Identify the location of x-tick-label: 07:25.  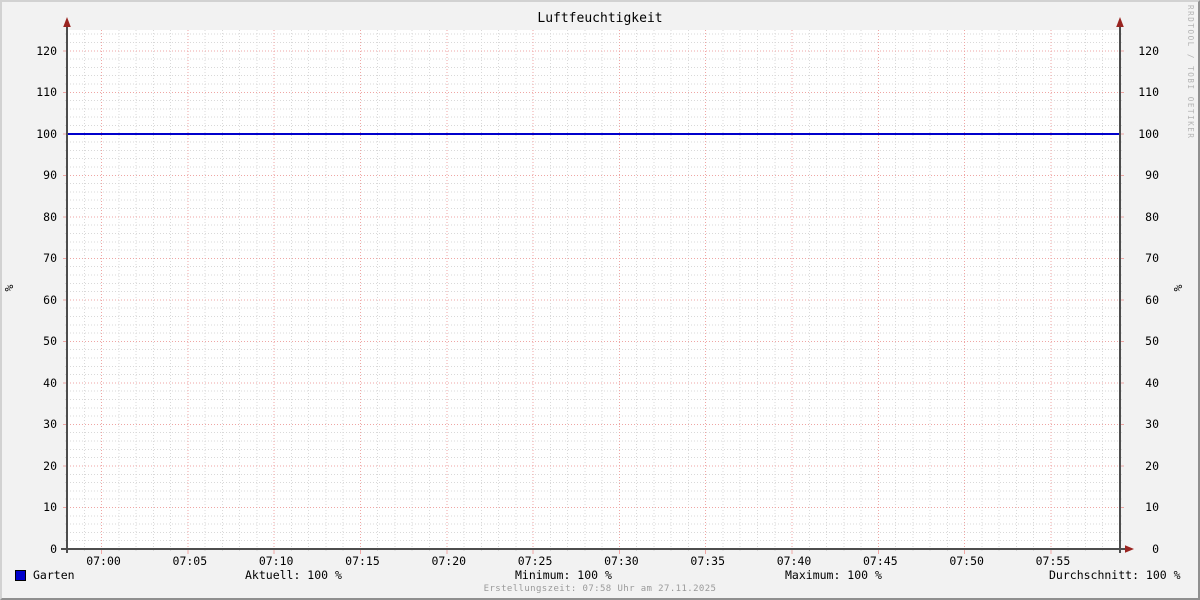
(535, 561).